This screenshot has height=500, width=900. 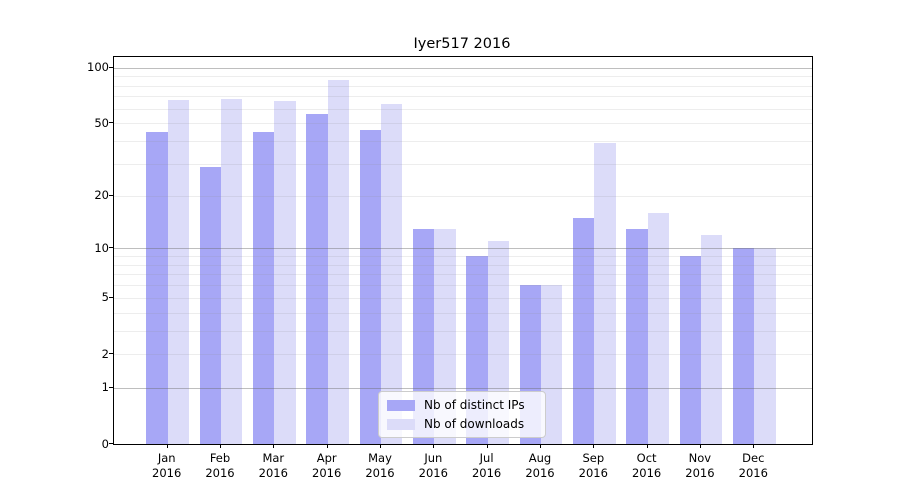 I want to click on bar-downloads-jun, so click(x=445, y=336).